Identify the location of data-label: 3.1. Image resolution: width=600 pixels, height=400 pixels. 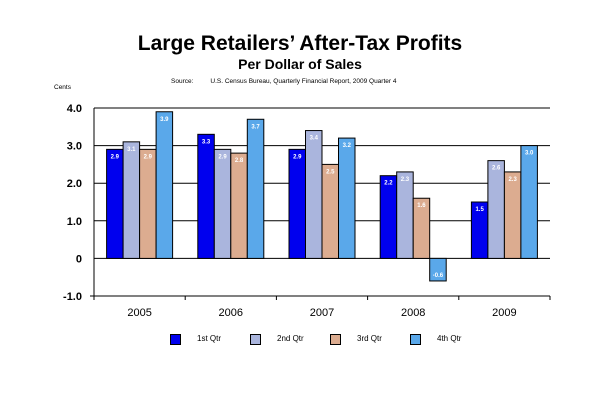
(131, 150).